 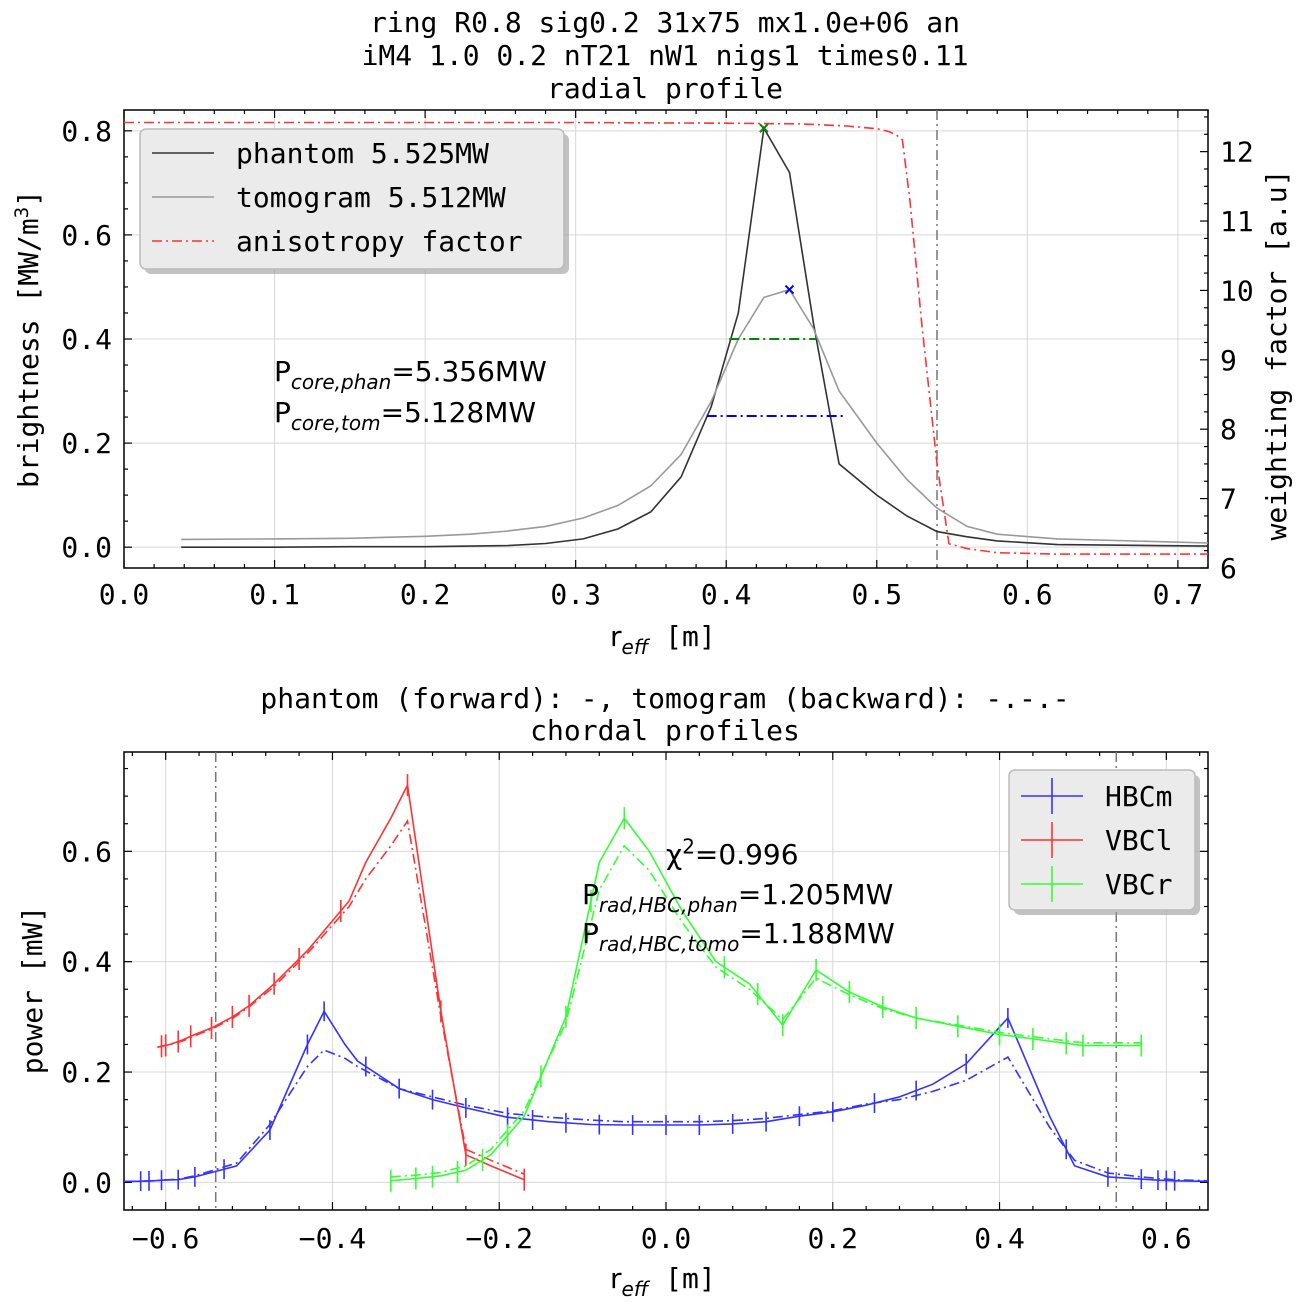 What do you see at coordinates (665, 55) in the screenshot?
I see `top-title-line2: iM4 1.0 0.2 nT21 nW1 nigs1 times0.11` at bounding box center [665, 55].